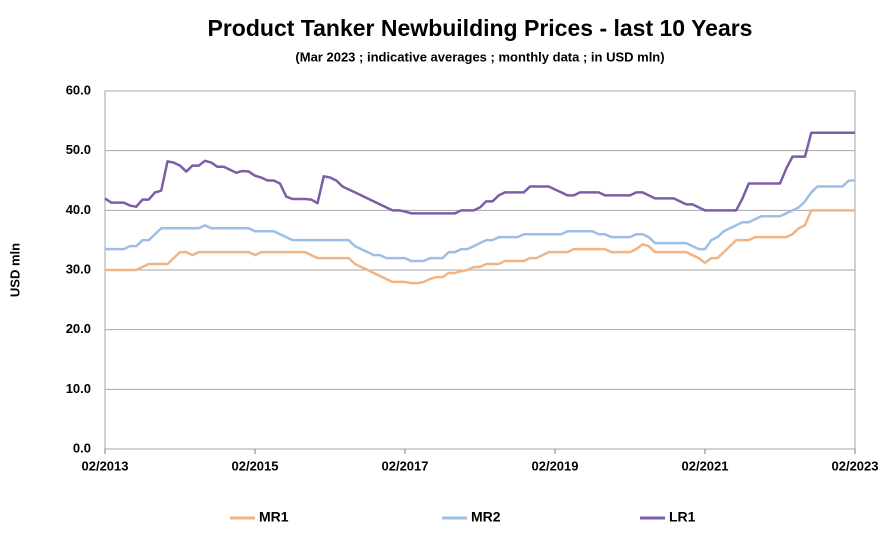 This screenshot has width=894, height=549. I want to click on x-tick-label: 02/2019, so click(555, 465).